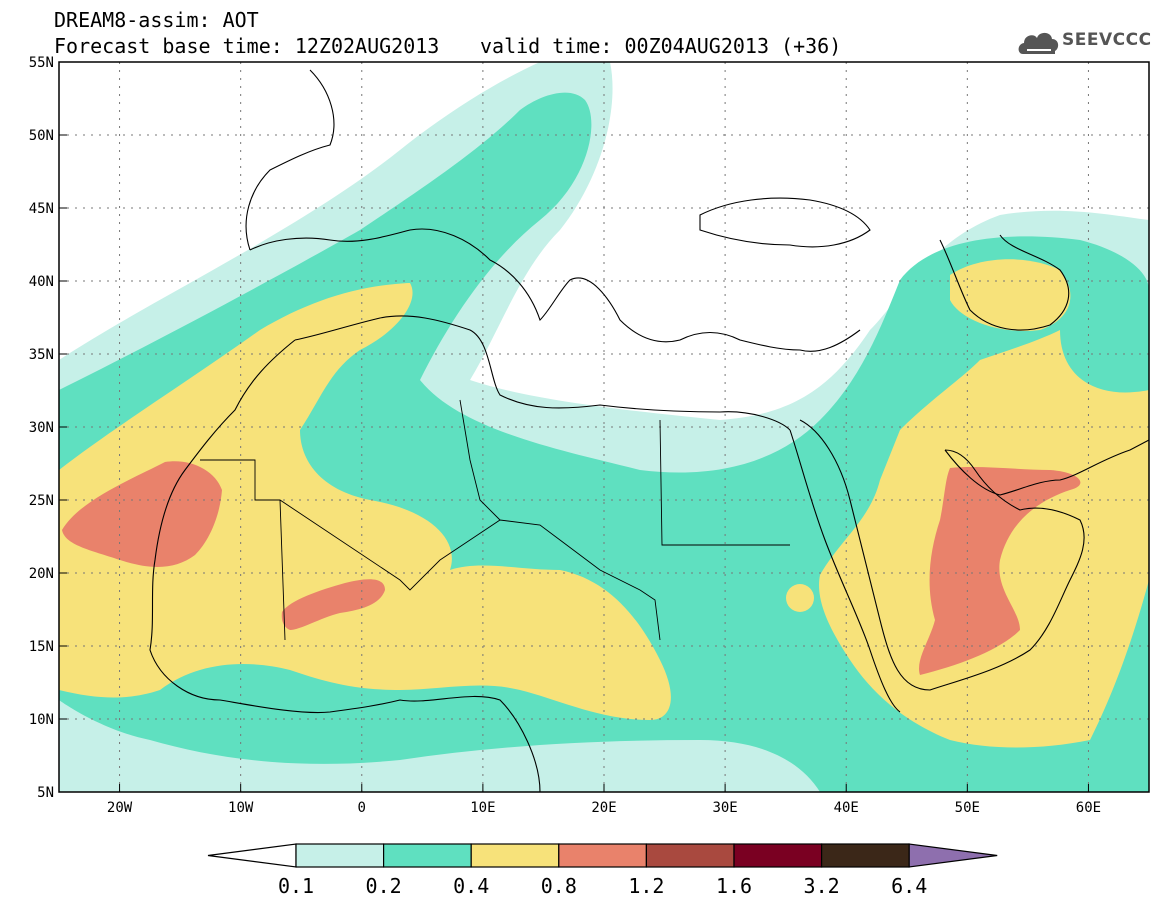  I want to click on lon-label: 50E, so click(967, 808).